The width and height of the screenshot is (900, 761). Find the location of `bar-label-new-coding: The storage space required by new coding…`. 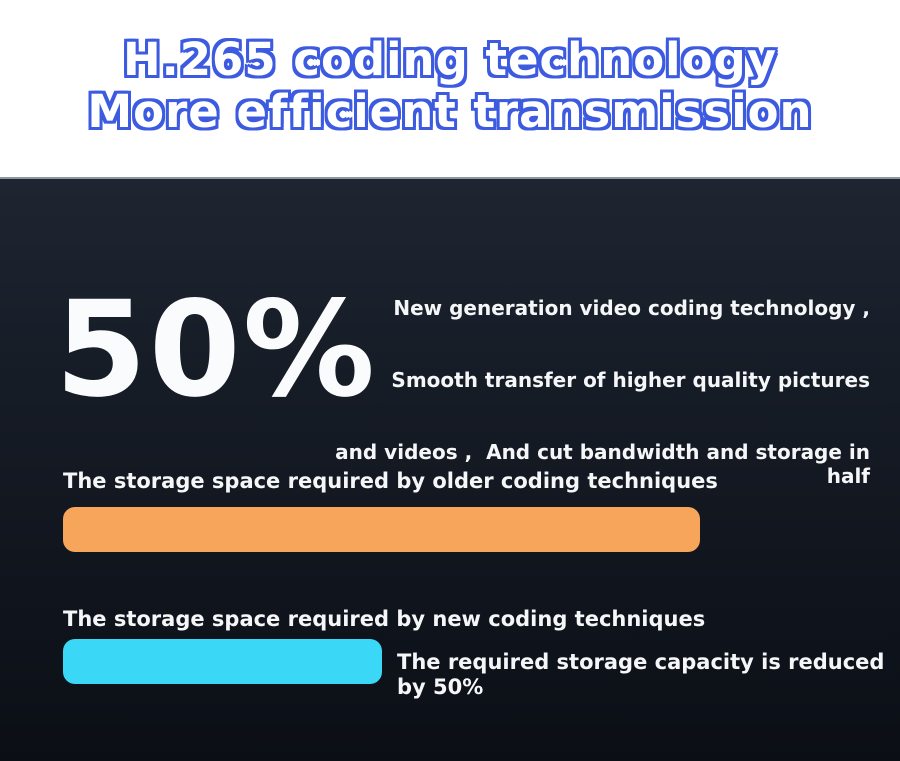

bar-label-new-coding: The storage space required by new coding… is located at coordinates (384, 619).